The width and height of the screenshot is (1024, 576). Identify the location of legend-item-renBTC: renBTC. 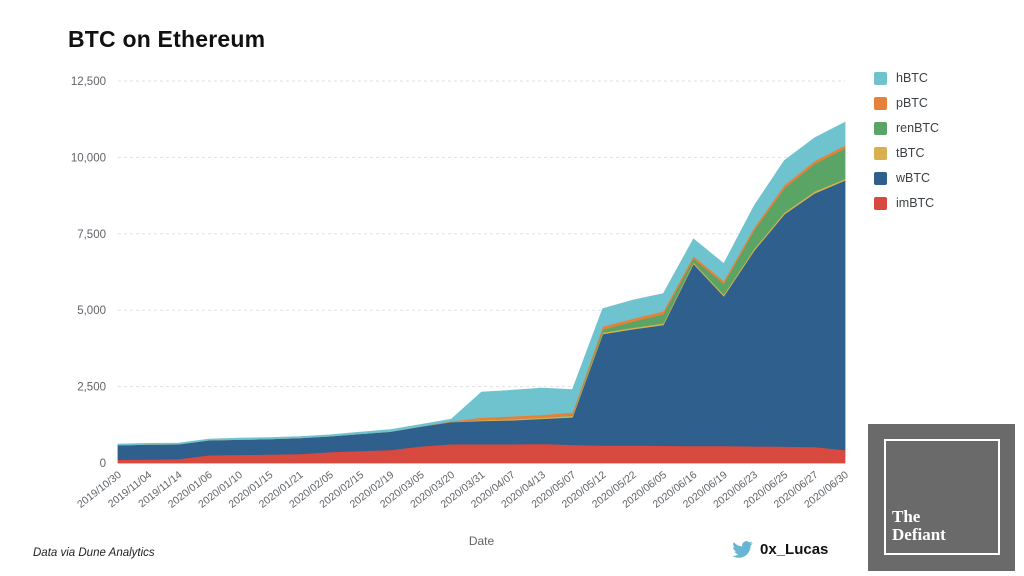
(906, 128).